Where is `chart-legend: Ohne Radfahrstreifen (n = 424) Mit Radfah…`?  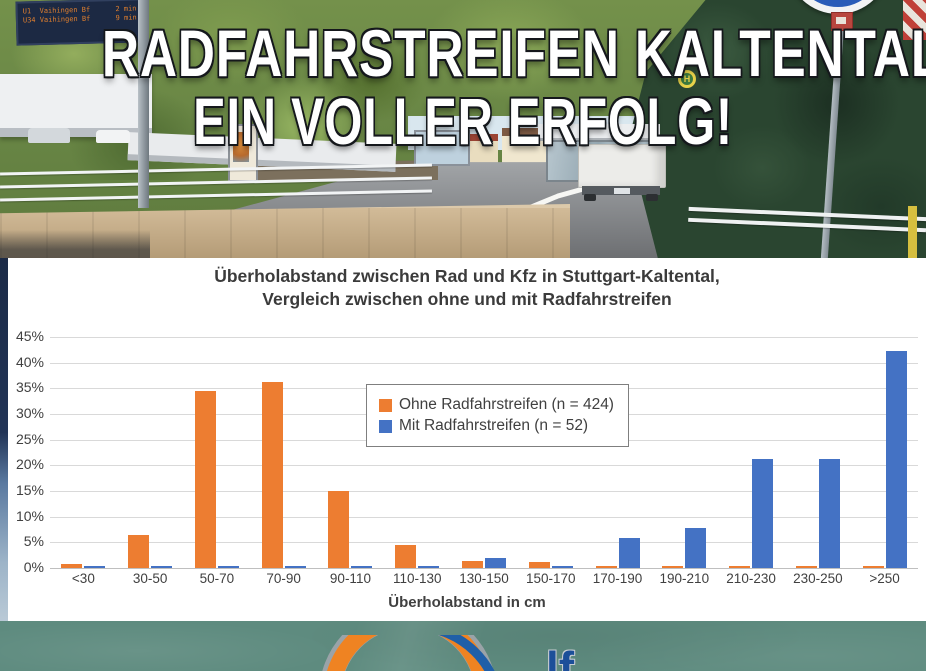 chart-legend: Ohne Radfahrstreifen (n = 424) Mit Radfah… is located at coordinates (497, 415).